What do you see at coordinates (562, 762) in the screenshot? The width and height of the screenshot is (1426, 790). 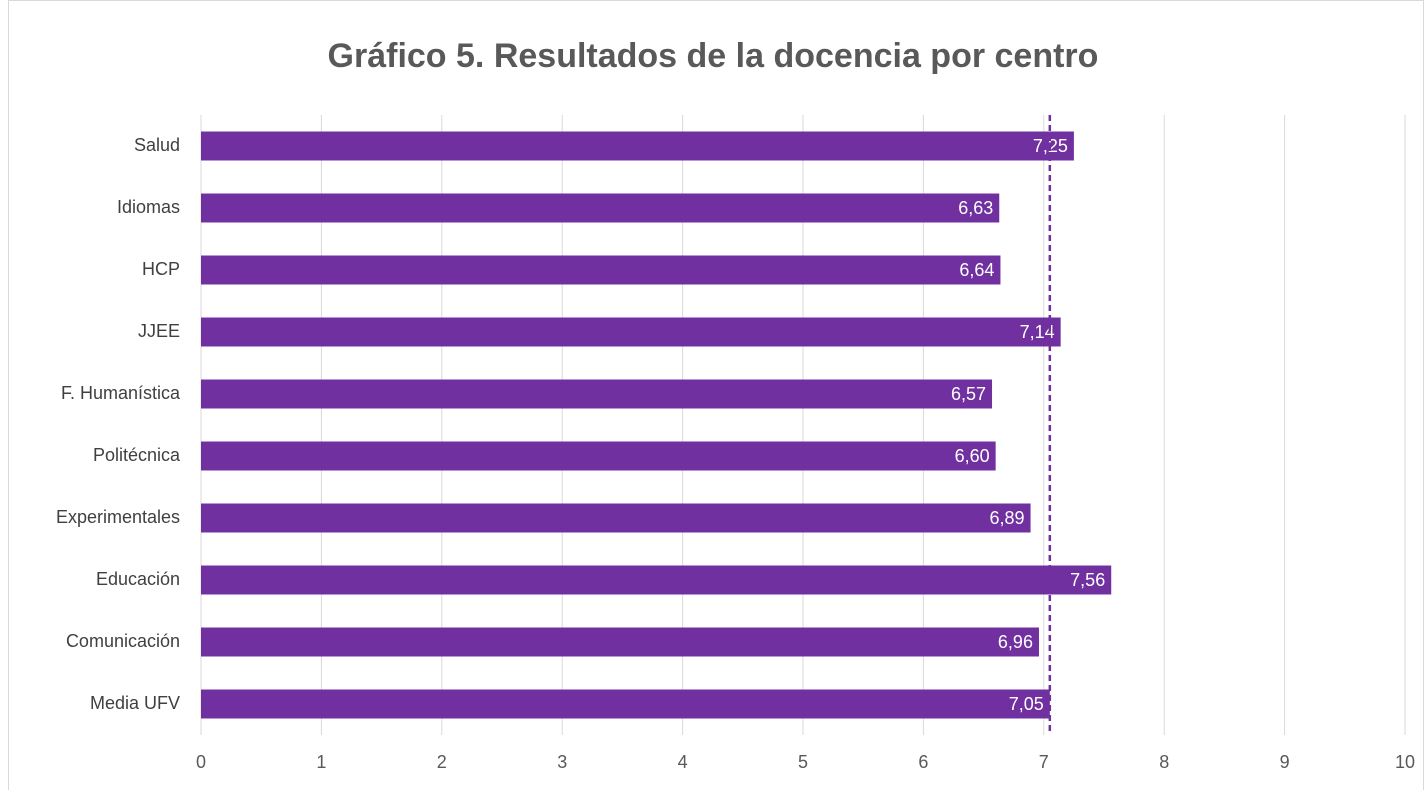 I see `x-tick-label: 3` at bounding box center [562, 762].